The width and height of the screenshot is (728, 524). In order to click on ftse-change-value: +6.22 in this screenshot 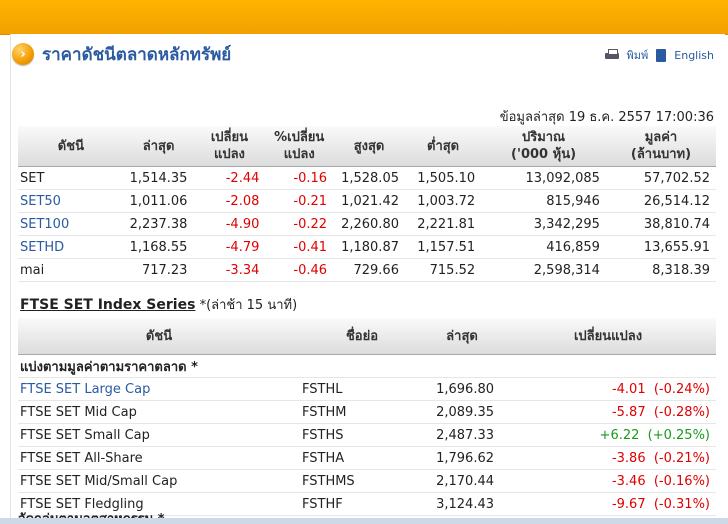, I will do `click(619, 435)`.